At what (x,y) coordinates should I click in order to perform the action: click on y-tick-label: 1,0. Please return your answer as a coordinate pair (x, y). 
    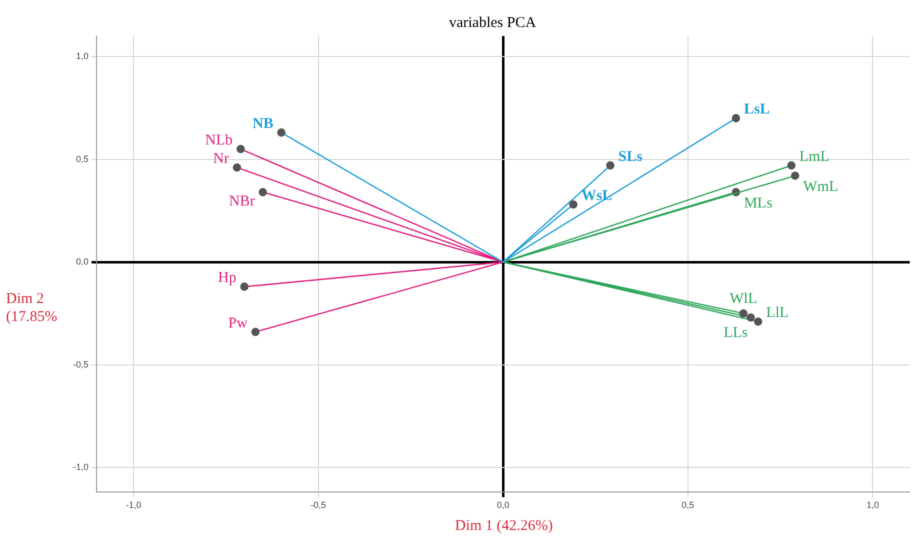
    Looking at the image, I should click on (82, 56).